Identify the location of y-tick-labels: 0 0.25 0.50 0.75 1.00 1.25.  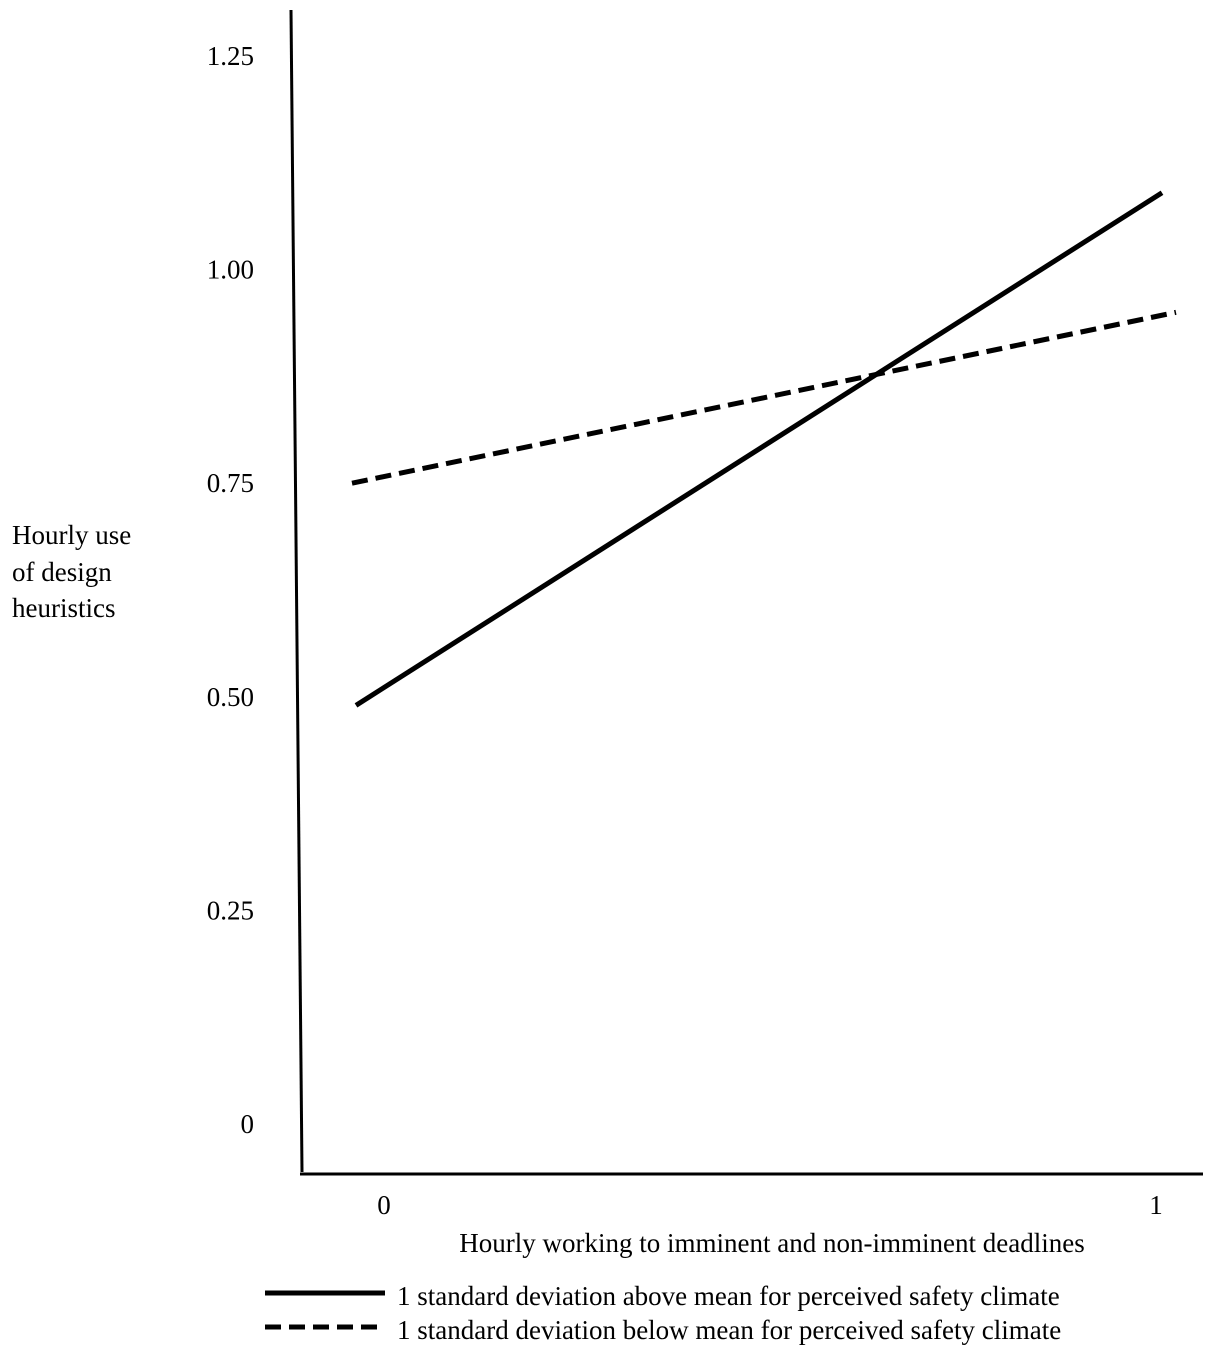
(230, 590).